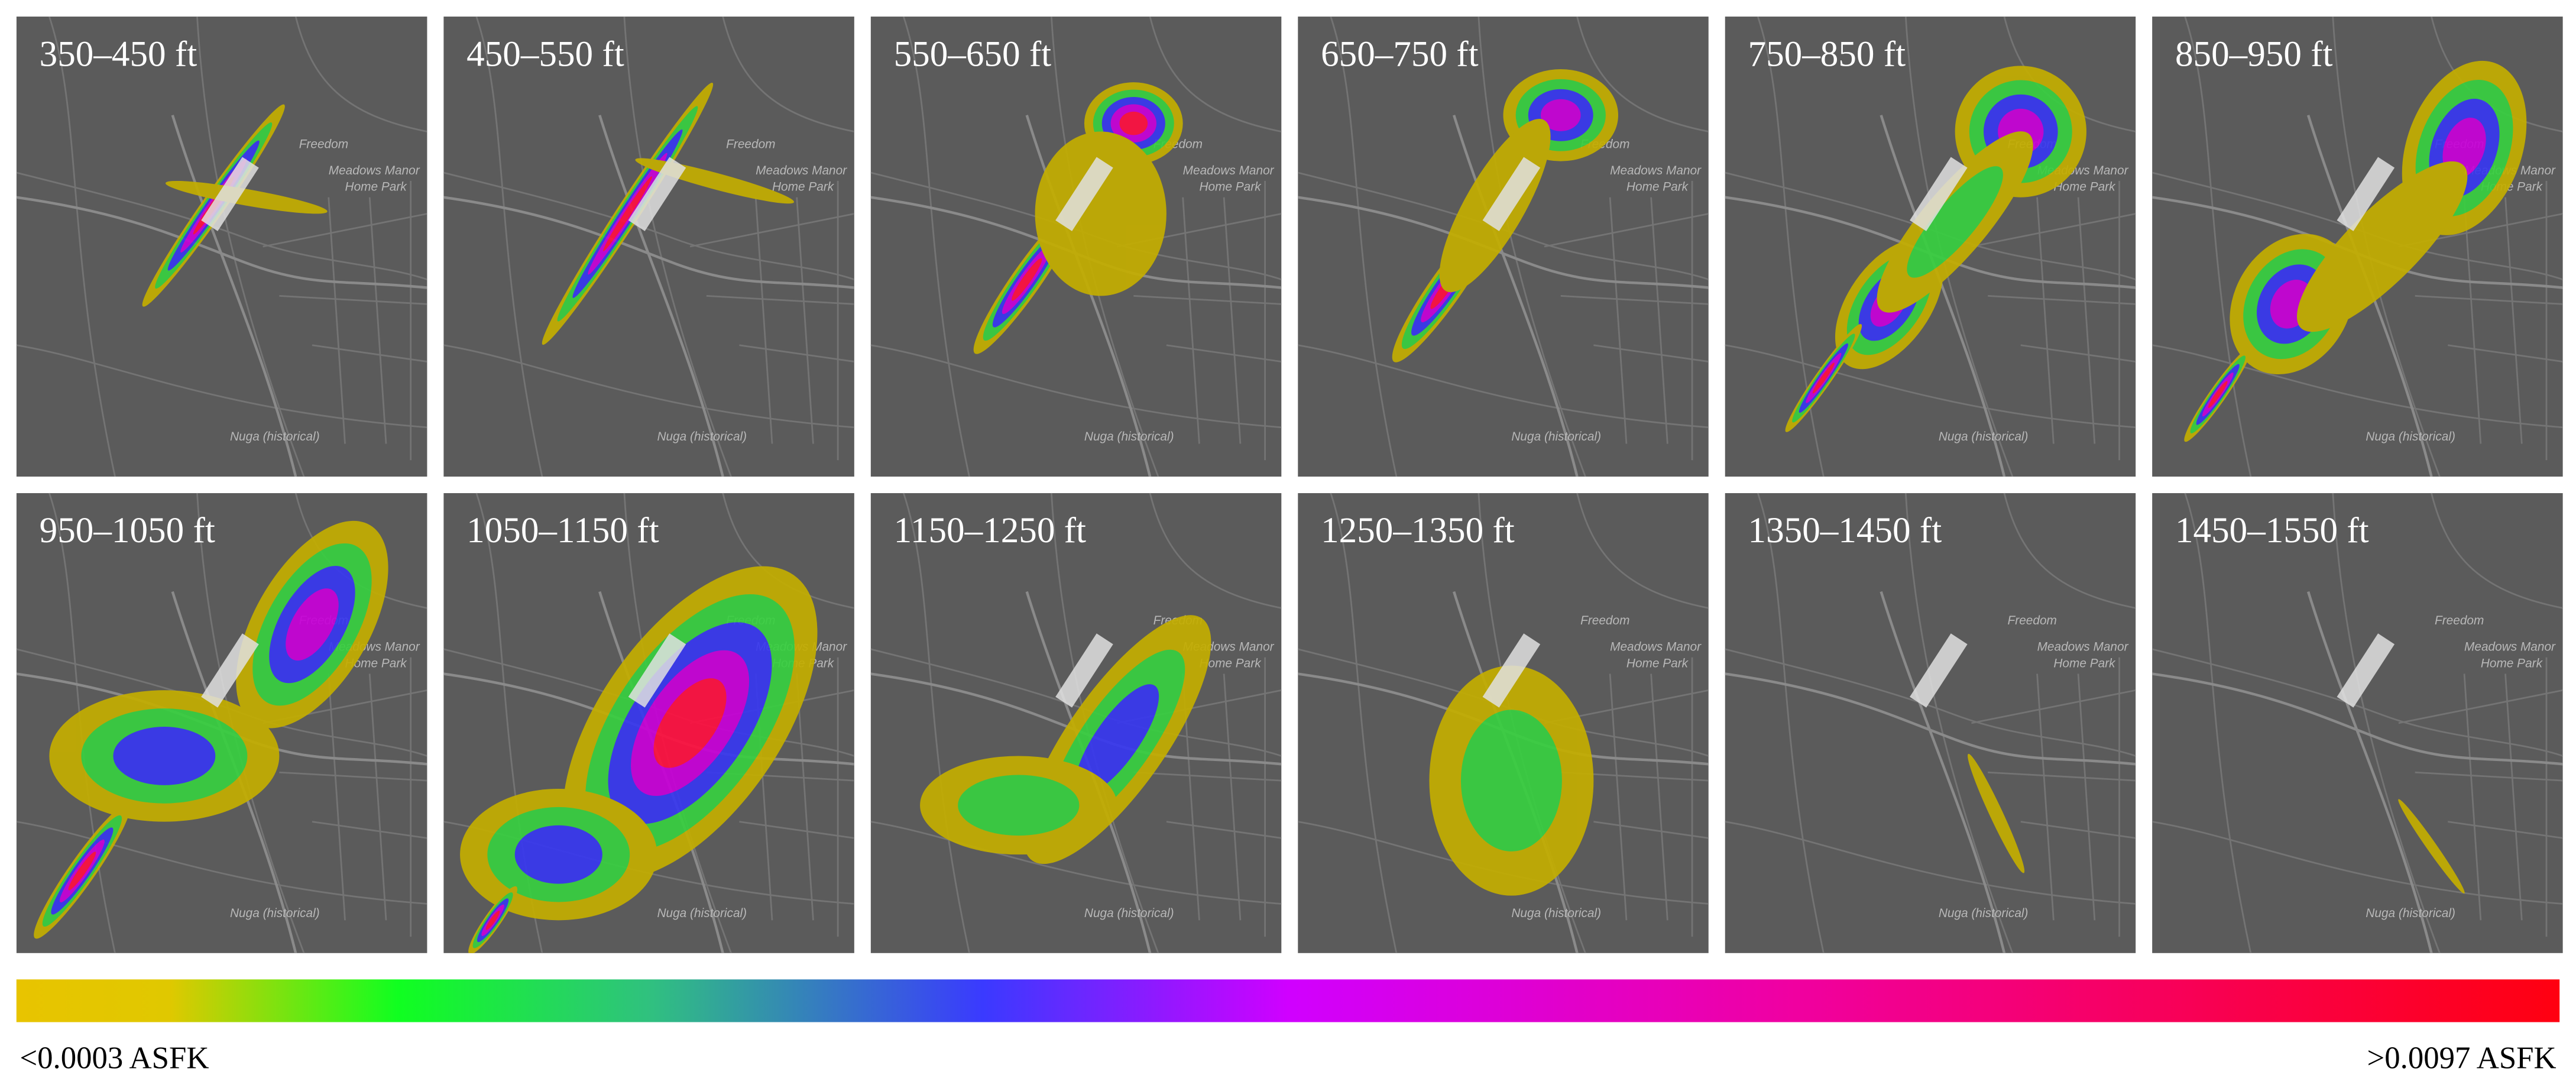 The image size is (2576, 1088). Describe the element at coordinates (1845, 531) in the screenshot. I see `panel-title: 1350–1450 ft` at that location.